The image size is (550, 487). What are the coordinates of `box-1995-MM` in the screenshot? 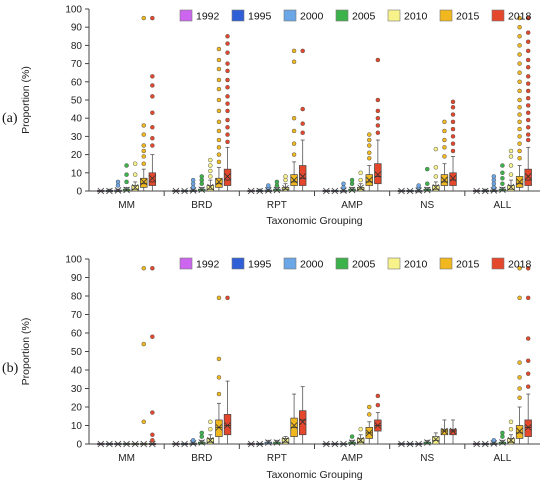 It's located at (109, 191).